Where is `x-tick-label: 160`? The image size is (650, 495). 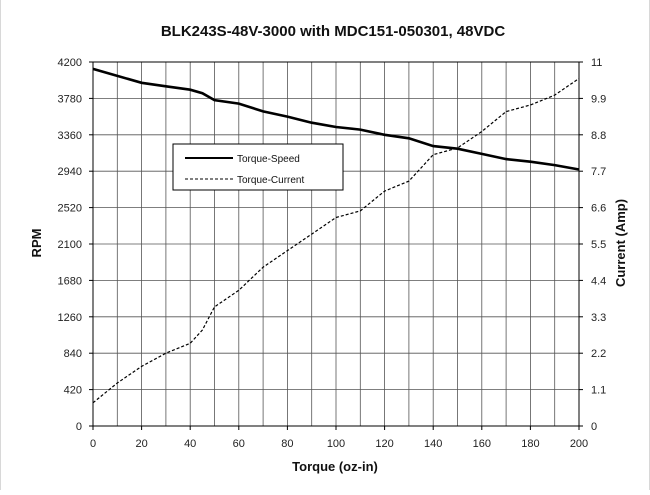 x-tick-label: 160 is located at coordinates (482, 444).